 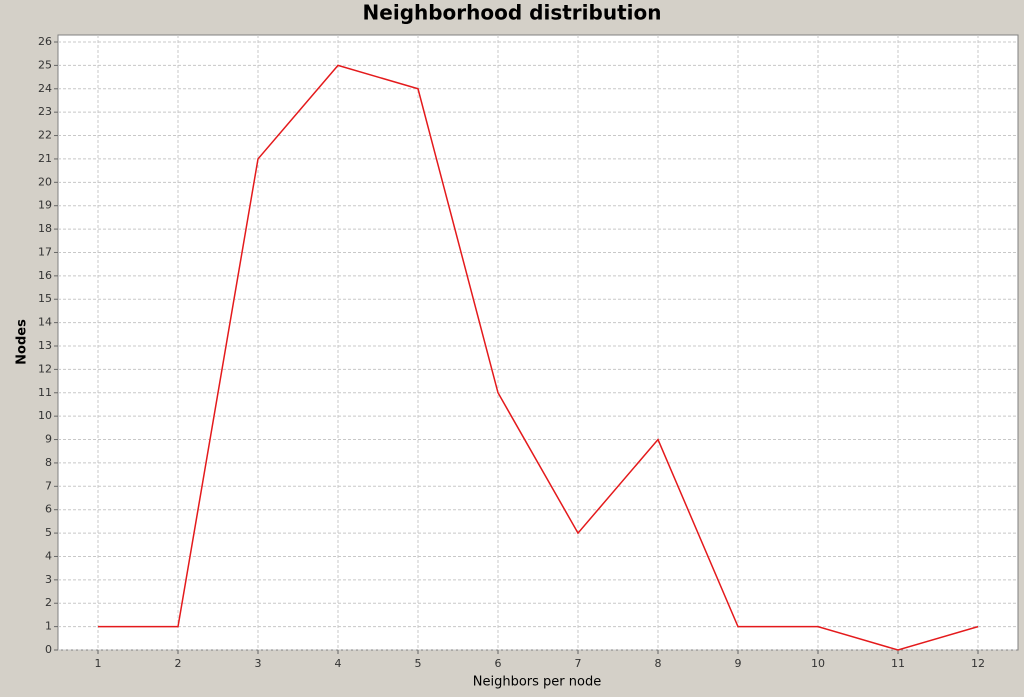 What do you see at coordinates (45, 88) in the screenshot?
I see `y-tick-label: 24` at bounding box center [45, 88].